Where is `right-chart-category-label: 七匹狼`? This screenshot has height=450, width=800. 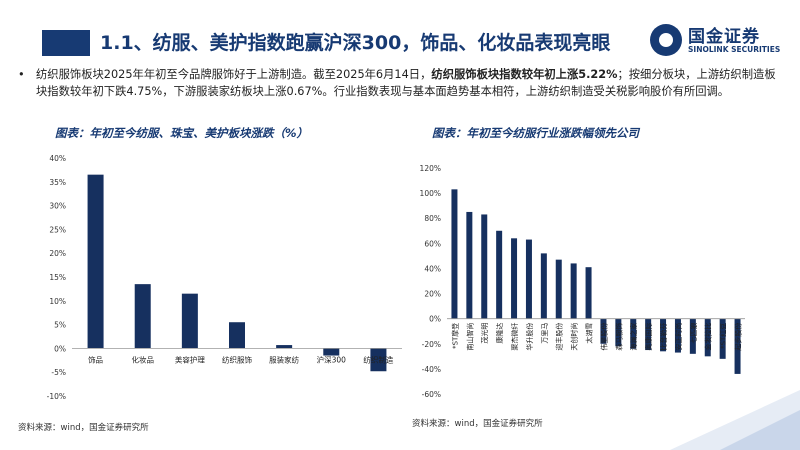
right-chart-category-label: 七匹狼 is located at coordinates (693, 333).